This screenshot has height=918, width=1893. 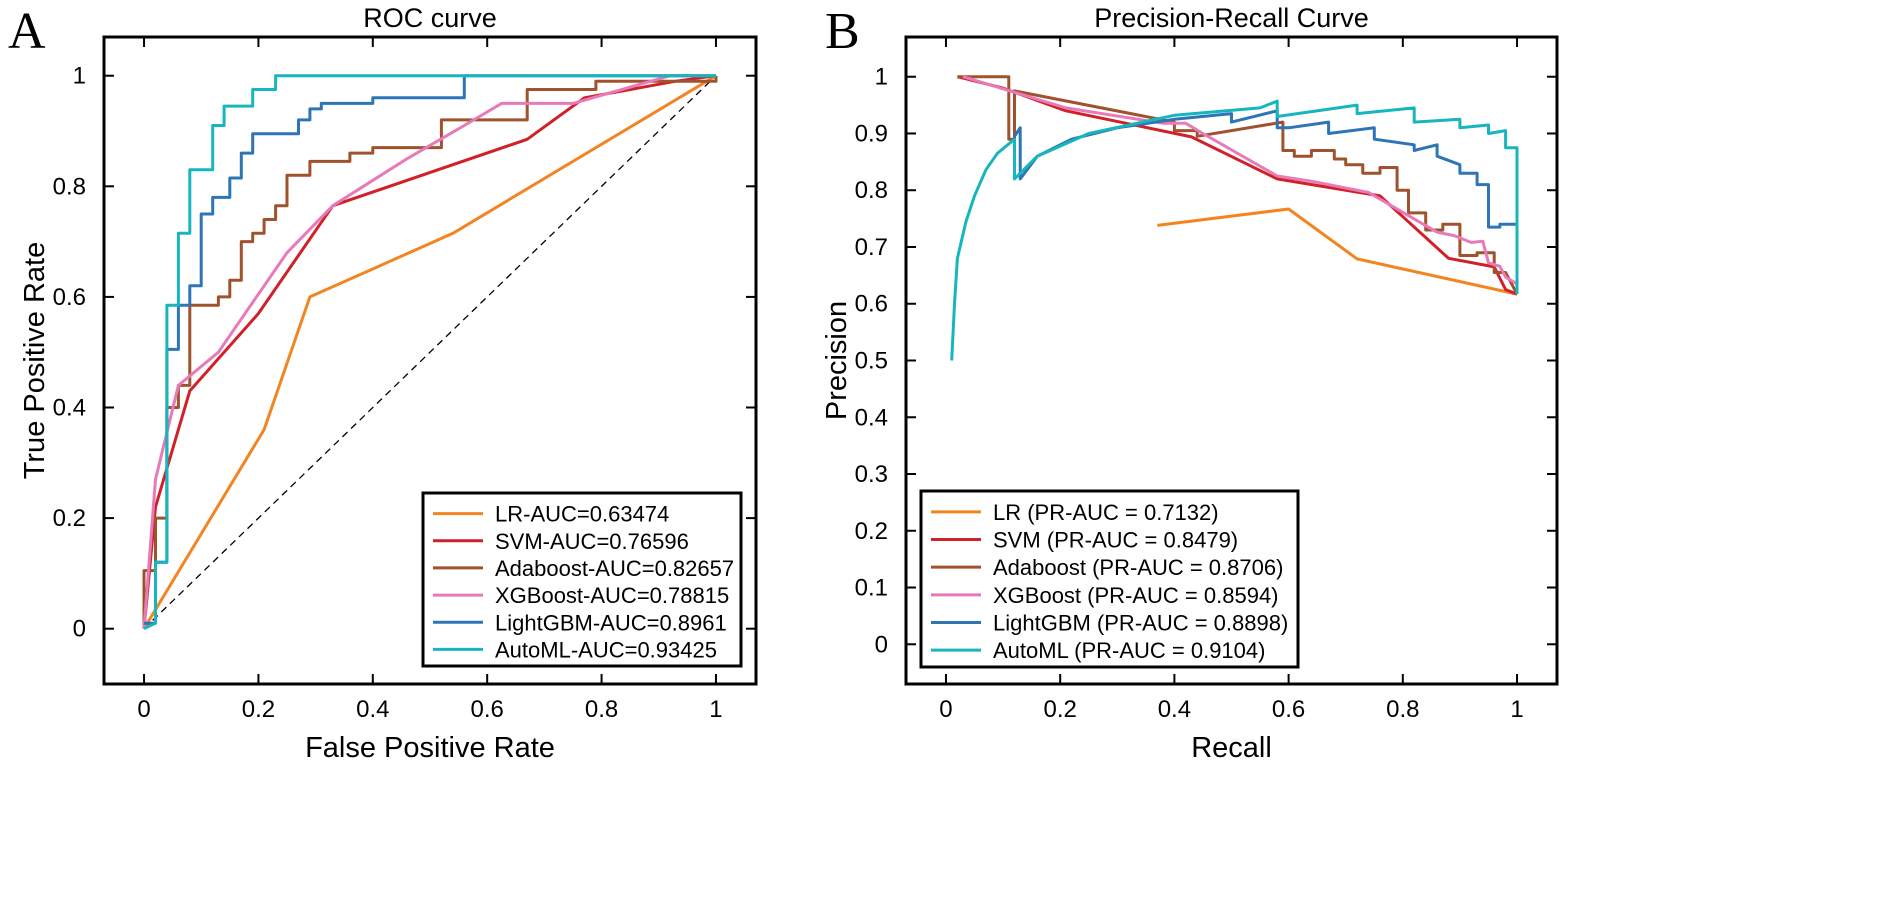 What do you see at coordinates (871, 588) in the screenshot?
I see `y-tick-label: 0.1` at bounding box center [871, 588].